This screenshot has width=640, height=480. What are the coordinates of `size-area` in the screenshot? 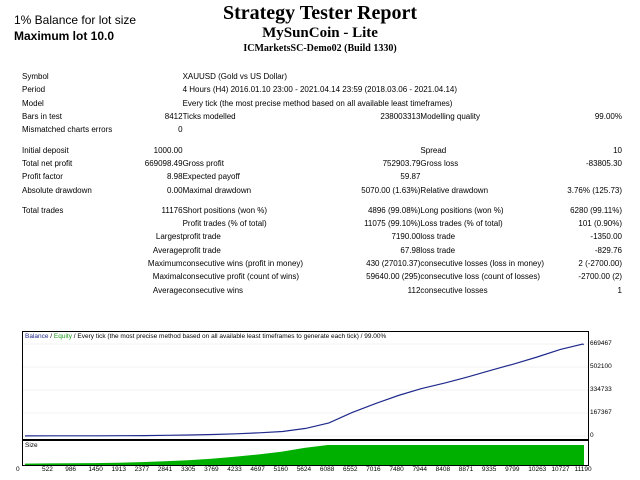 It's located at (304, 455).